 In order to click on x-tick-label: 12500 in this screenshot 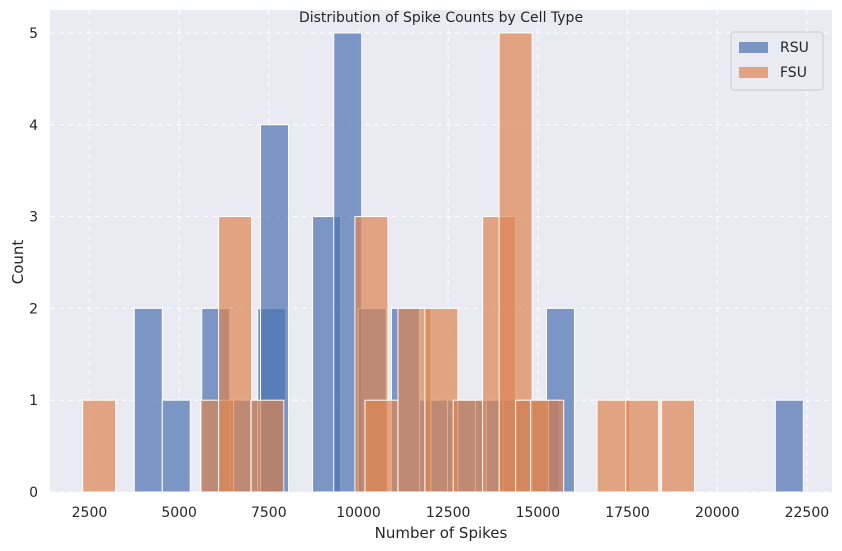, I will do `click(448, 513)`.